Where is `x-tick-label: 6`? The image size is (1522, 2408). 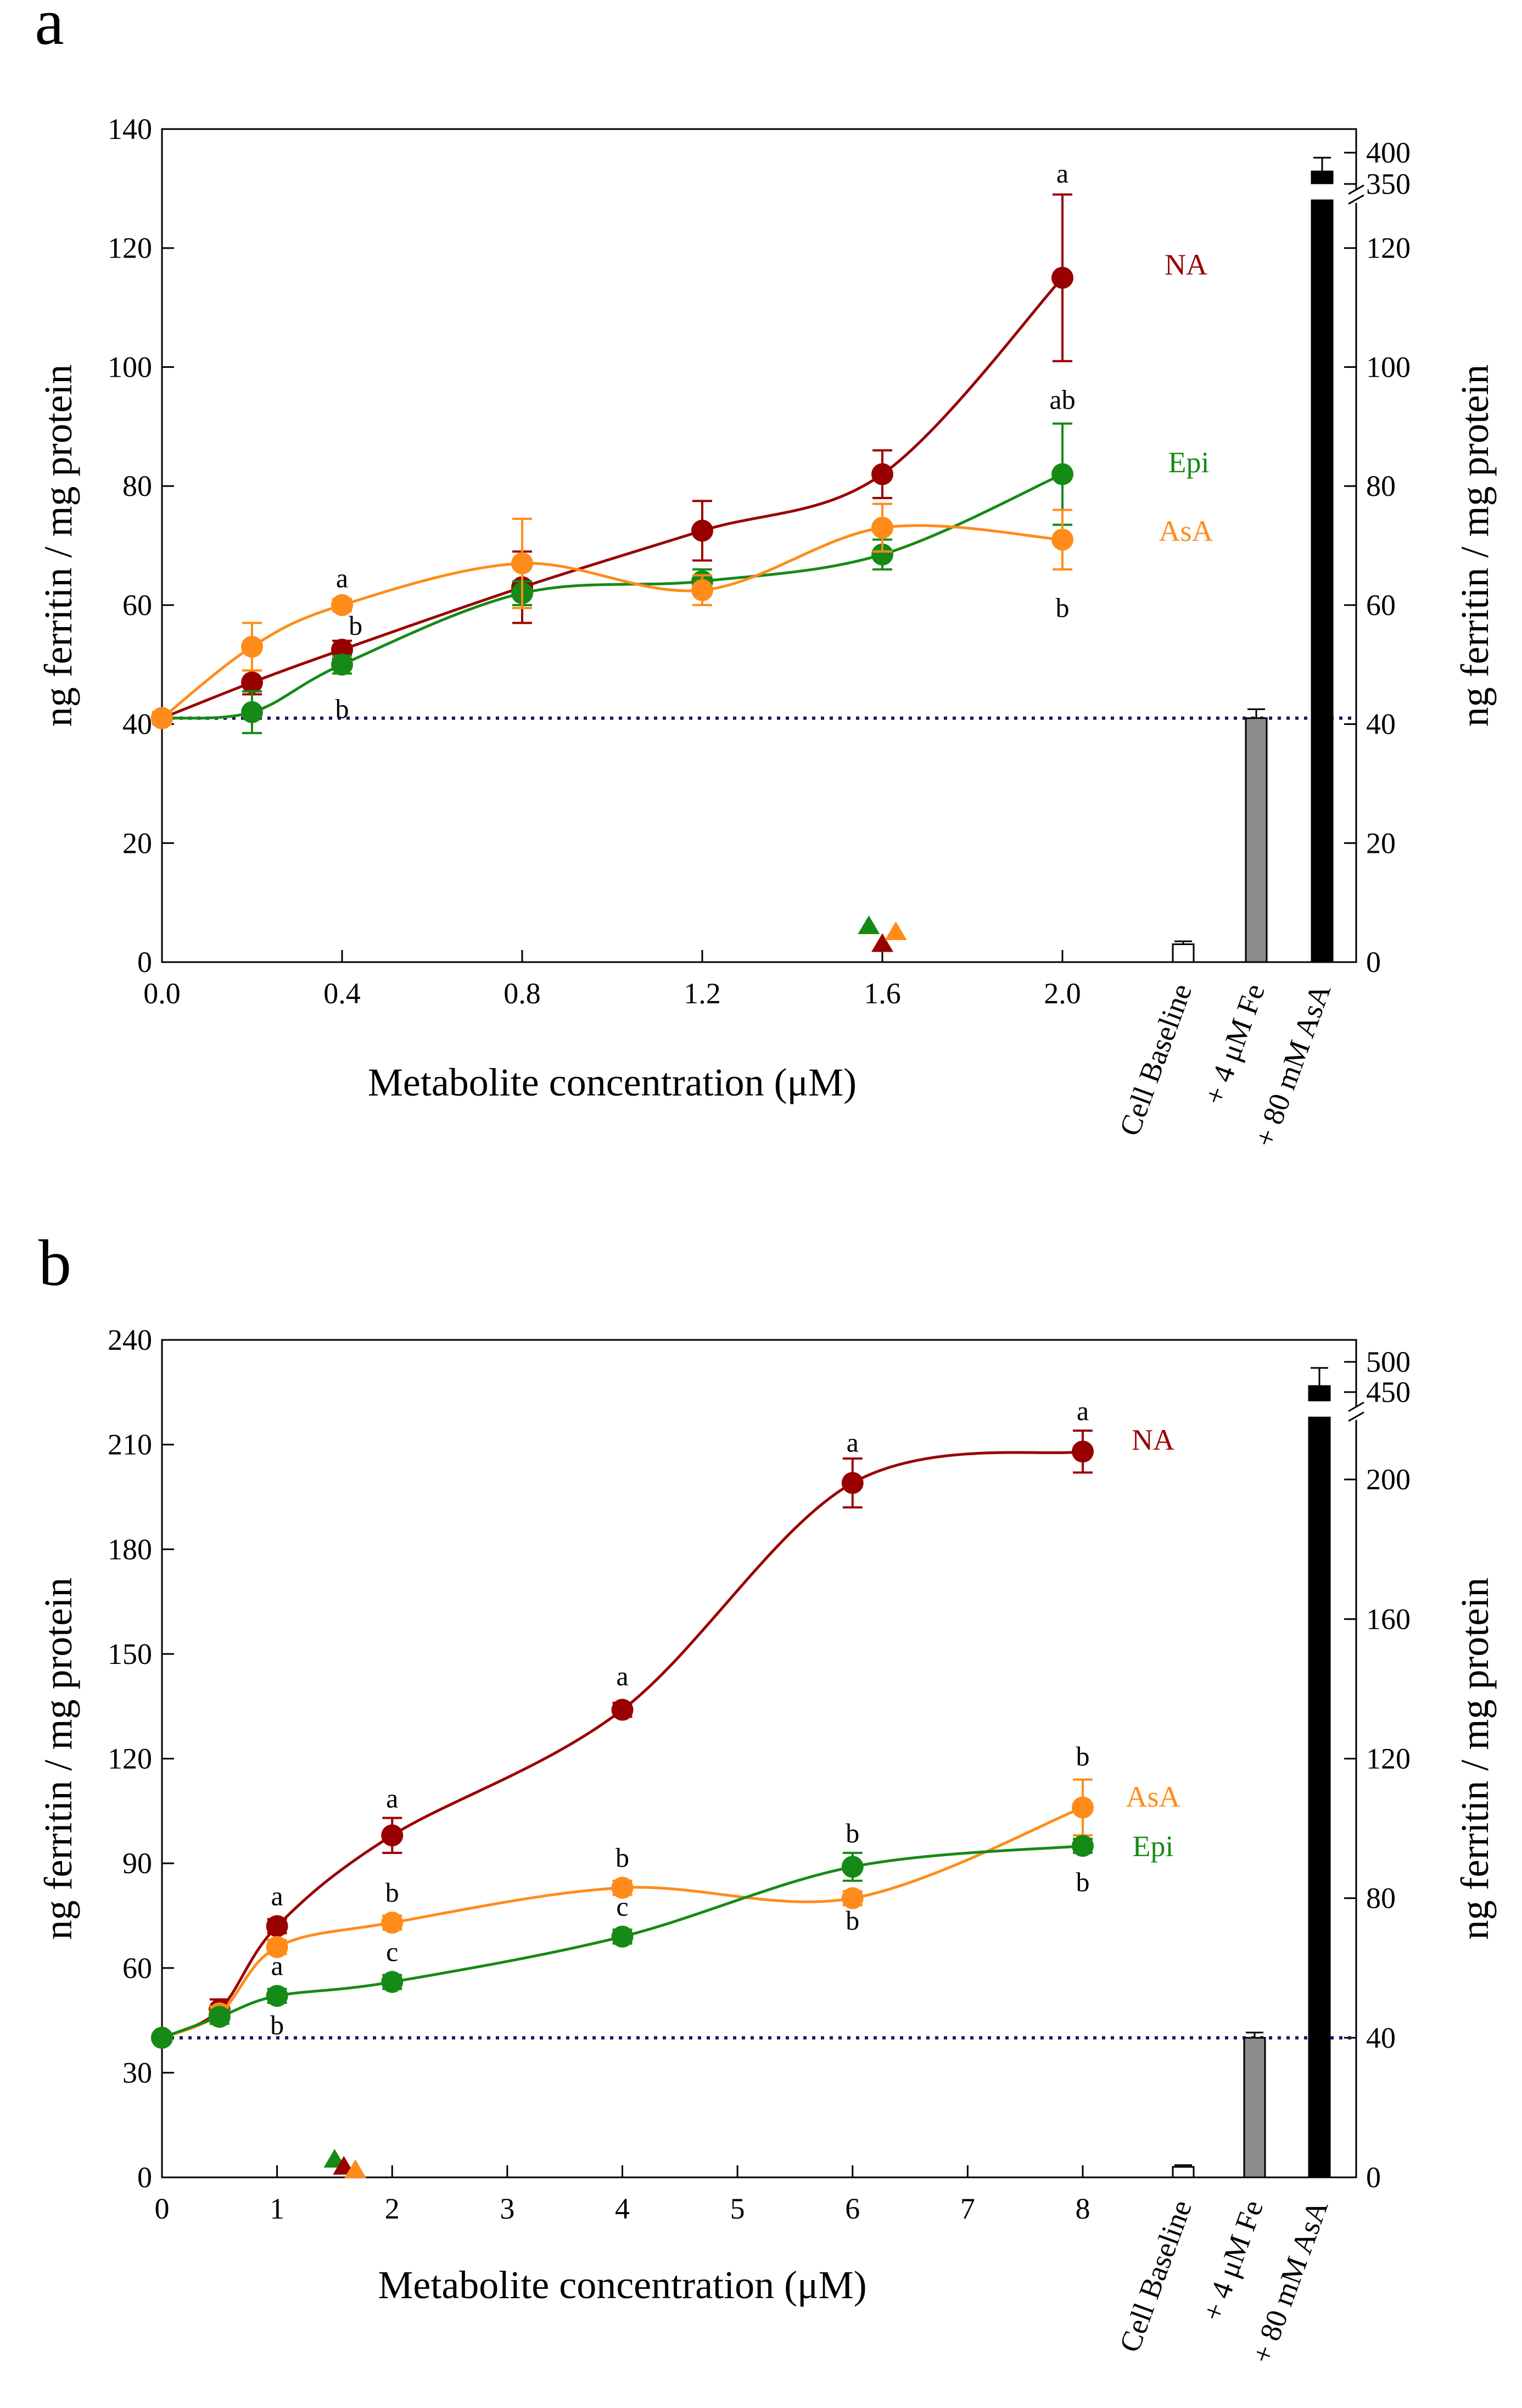
x-tick-label: 6 is located at coordinates (852, 2208).